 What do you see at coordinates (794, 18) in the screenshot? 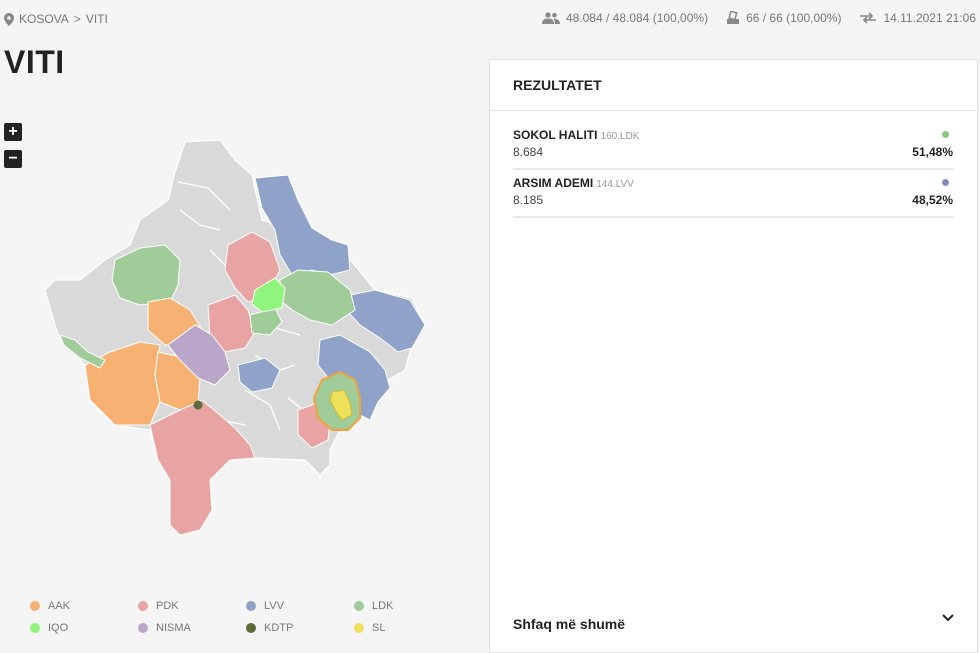
I see `stat-stations-value: 66 / 66 (100,00%)` at bounding box center [794, 18].